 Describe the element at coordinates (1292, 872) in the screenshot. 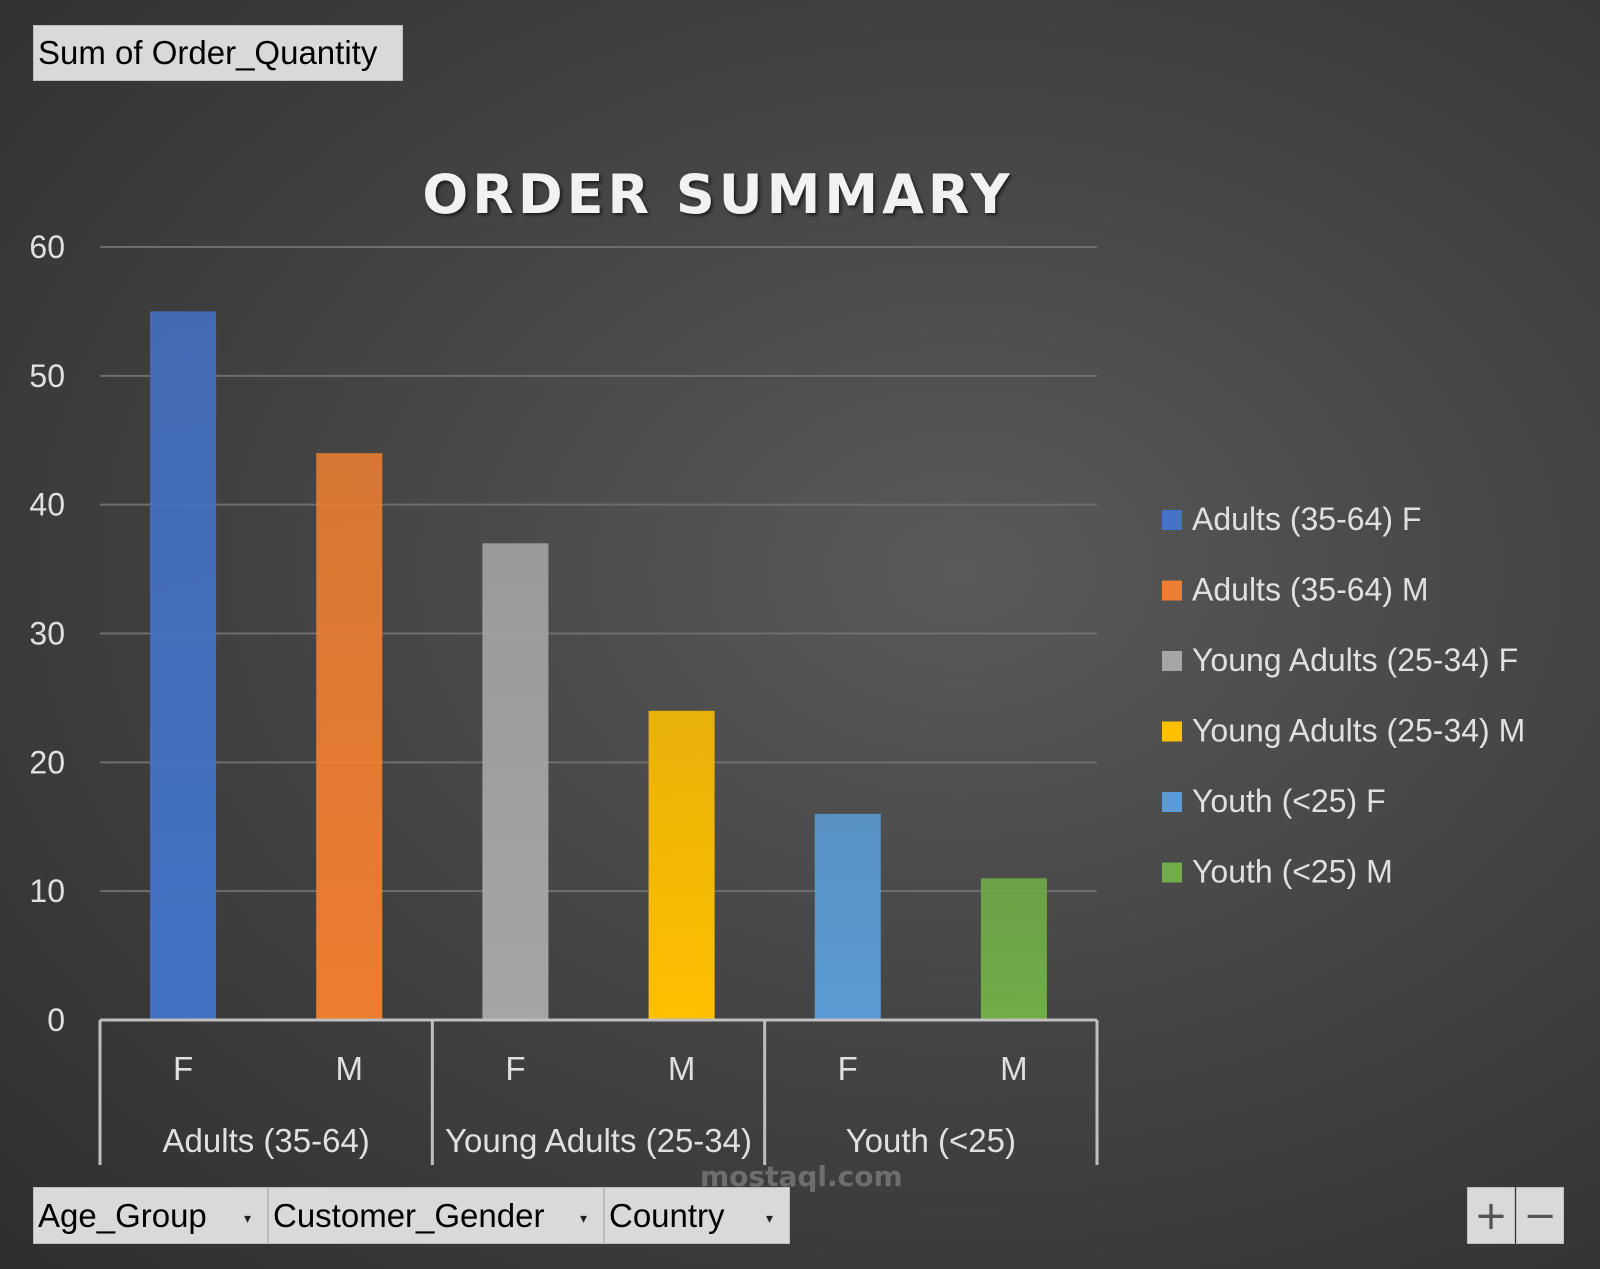

I see `legend-label: Youth (<25) M` at that location.